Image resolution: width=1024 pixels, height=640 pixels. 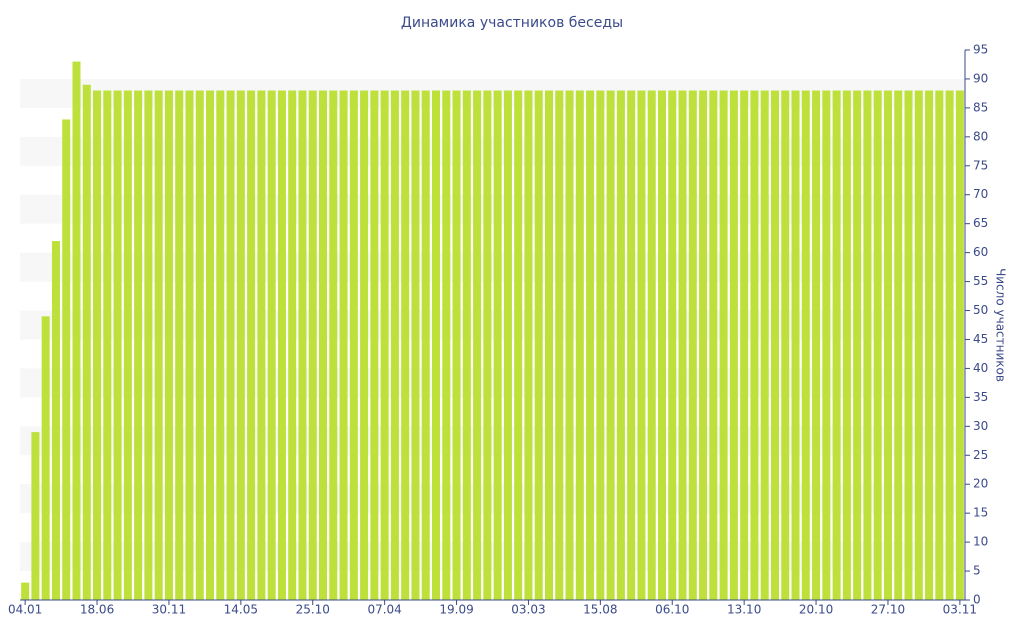 I want to click on y-tick-label: 70, so click(x=980, y=194).